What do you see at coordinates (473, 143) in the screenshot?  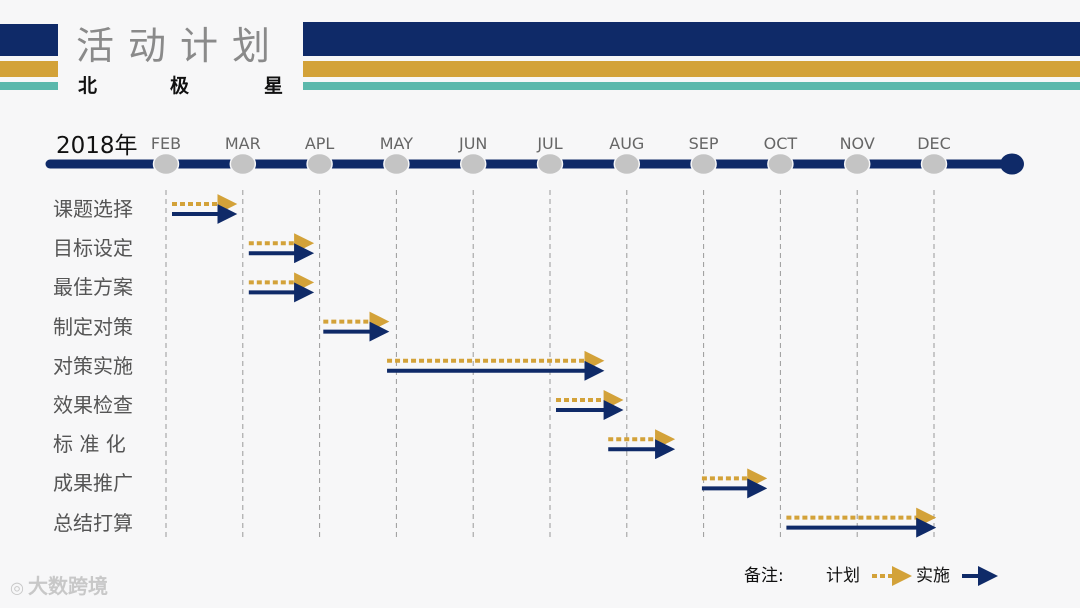 I see `month-label-jun: JUN` at bounding box center [473, 143].